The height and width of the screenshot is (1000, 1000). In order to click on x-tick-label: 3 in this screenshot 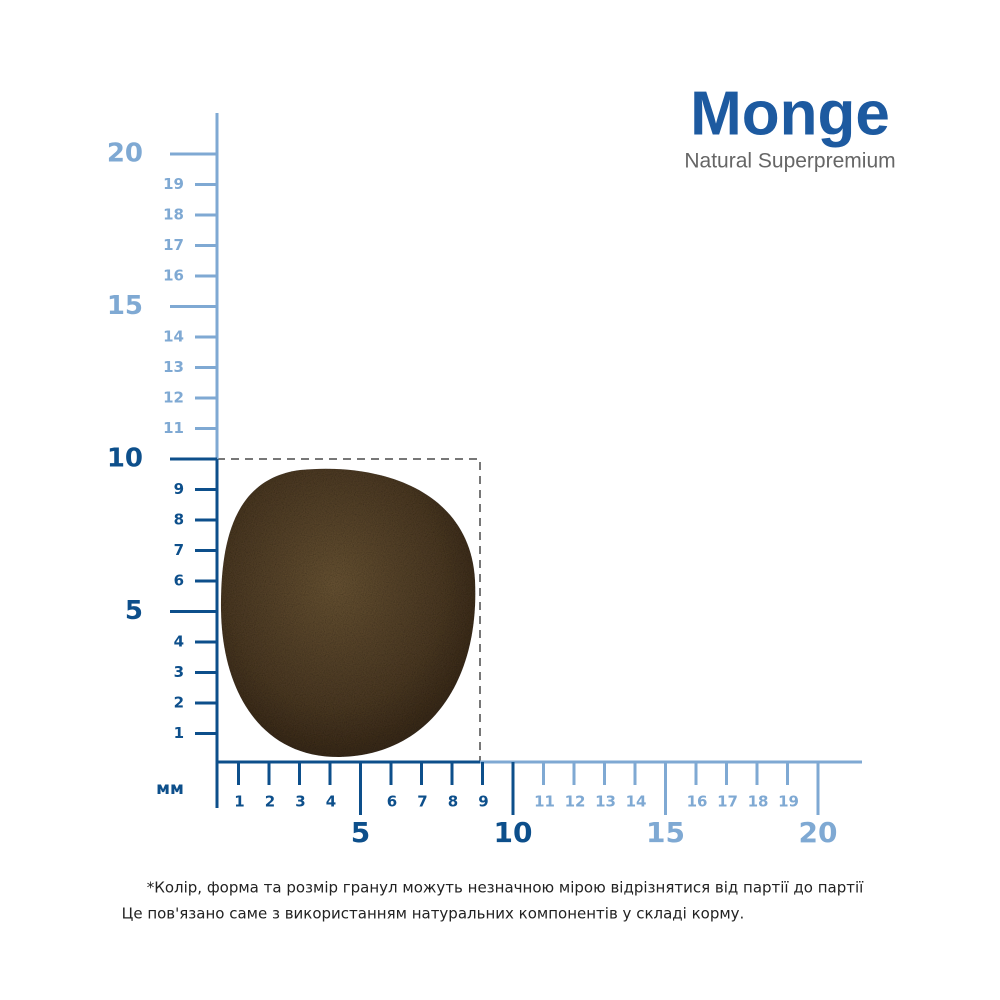, I will do `click(300, 802)`.